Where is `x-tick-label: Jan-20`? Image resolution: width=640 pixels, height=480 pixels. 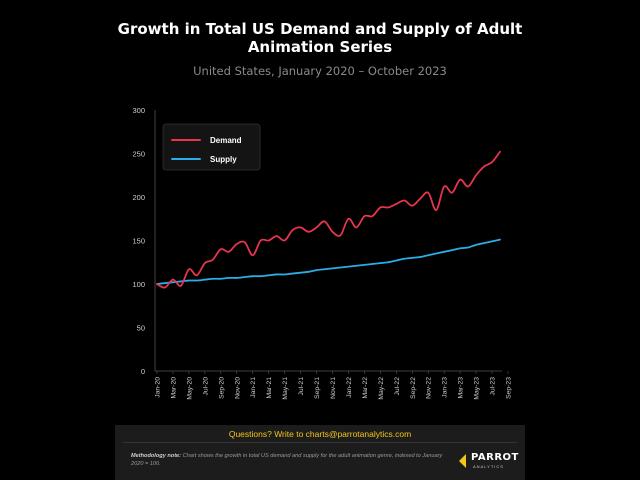
x-tick-label: Jan-20 is located at coordinates (158, 387).